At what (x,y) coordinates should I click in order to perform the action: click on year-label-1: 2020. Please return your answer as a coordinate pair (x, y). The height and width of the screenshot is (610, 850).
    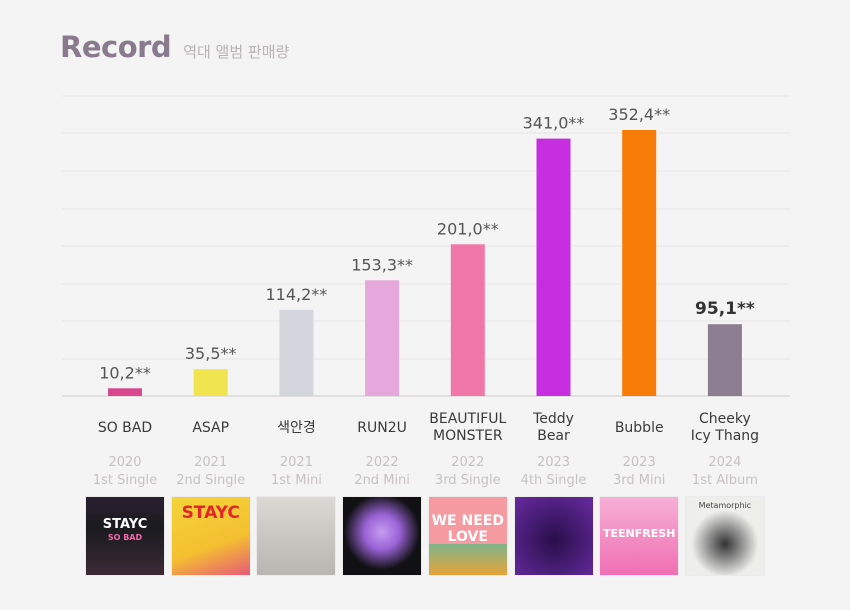
    Looking at the image, I should click on (124, 462).